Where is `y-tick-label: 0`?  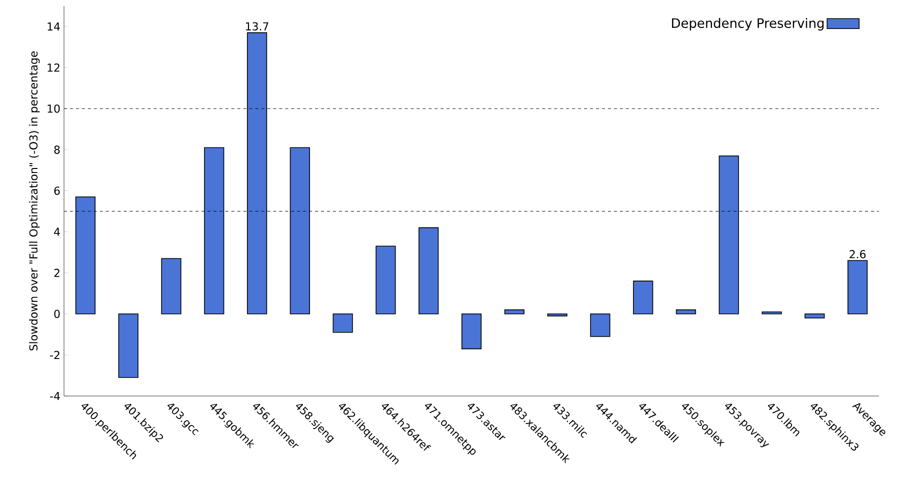 y-tick-label: 0 is located at coordinates (57, 314).